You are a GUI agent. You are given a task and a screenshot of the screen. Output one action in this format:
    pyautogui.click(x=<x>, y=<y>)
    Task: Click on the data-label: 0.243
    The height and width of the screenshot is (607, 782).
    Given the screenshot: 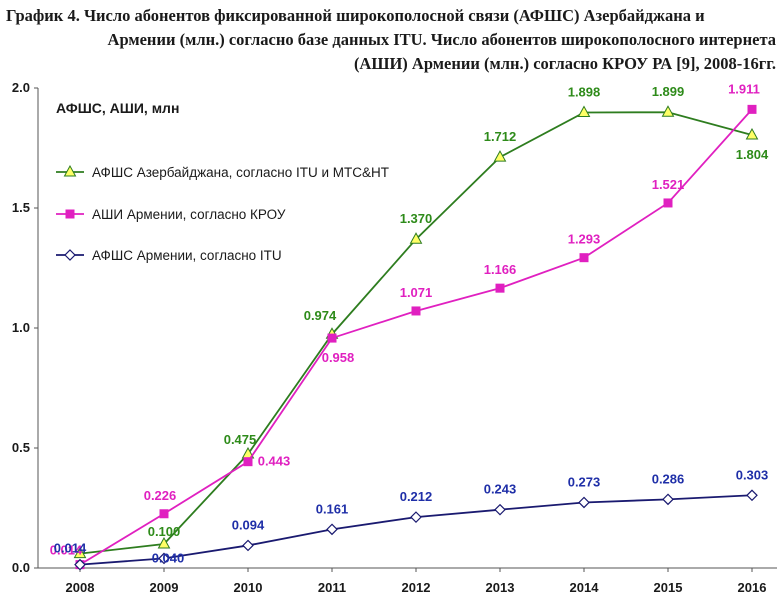 What is the action you would take?
    pyautogui.click(x=500, y=489)
    